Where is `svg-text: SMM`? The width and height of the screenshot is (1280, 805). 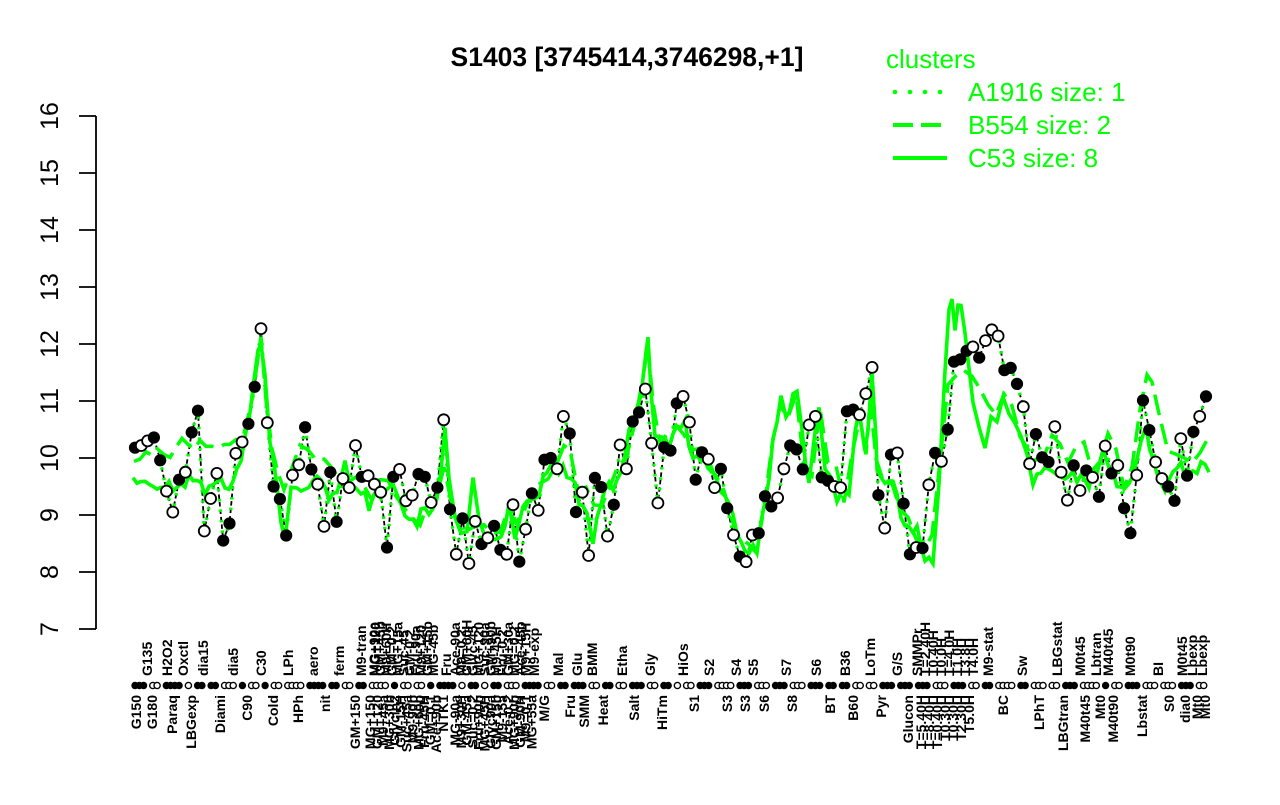
svg-text: SMM is located at coordinates (584, 711).